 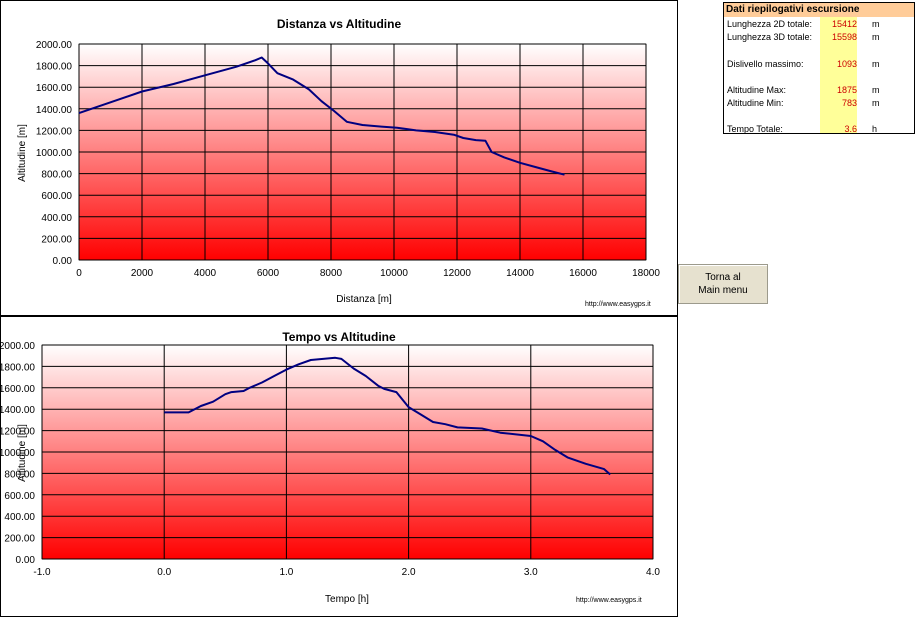 What do you see at coordinates (755, 103) in the screenshot?
I see `summary-label: Altitudine Min:` at bounding box center [755, 103].